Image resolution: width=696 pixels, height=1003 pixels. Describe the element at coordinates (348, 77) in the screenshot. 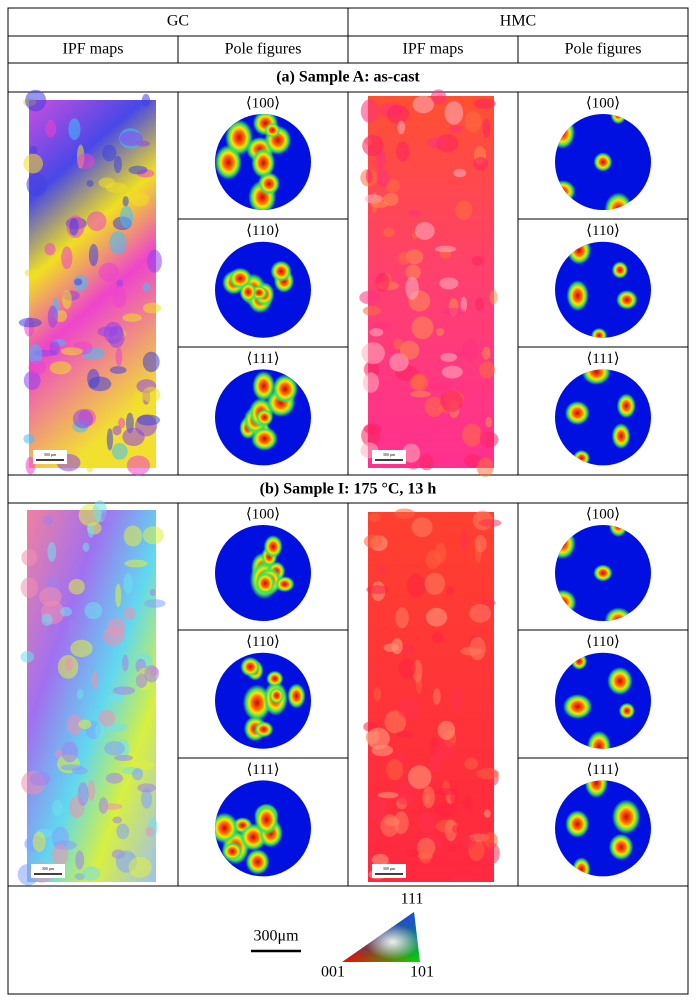

I see `section-title: (a) Sample A: as-cast` at that location.